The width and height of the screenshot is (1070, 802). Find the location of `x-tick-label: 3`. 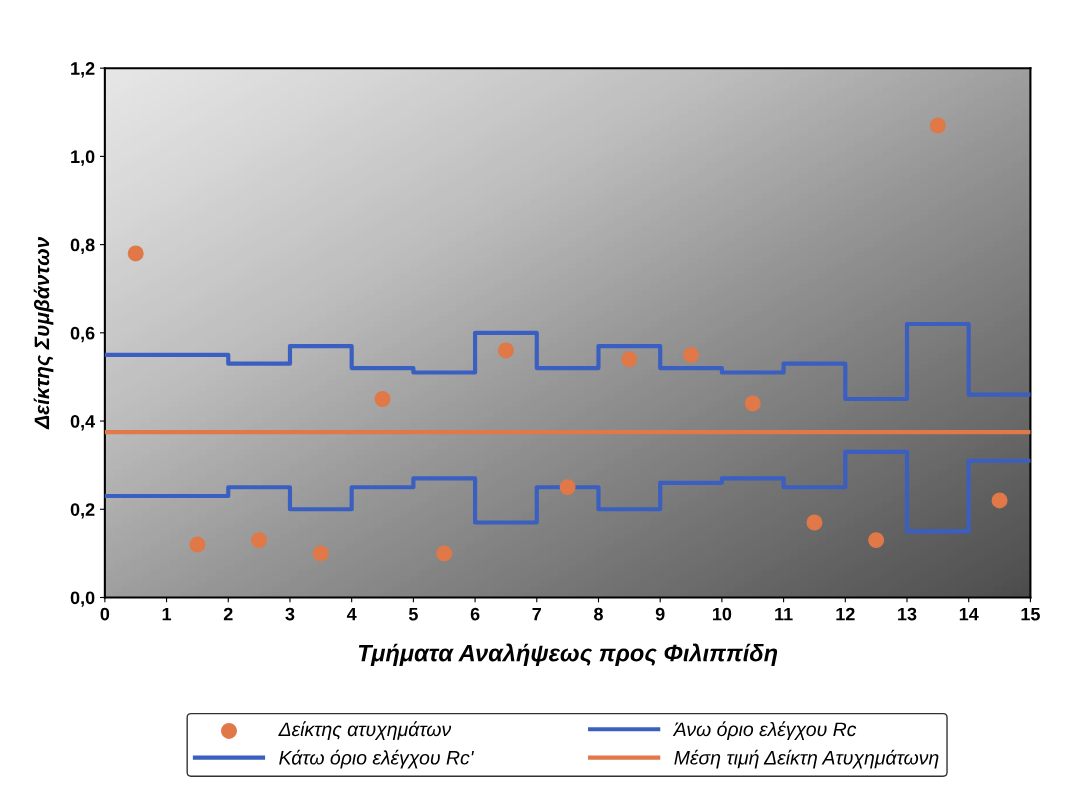

x-tick-label: 3 is located at coordinates (290, 614).